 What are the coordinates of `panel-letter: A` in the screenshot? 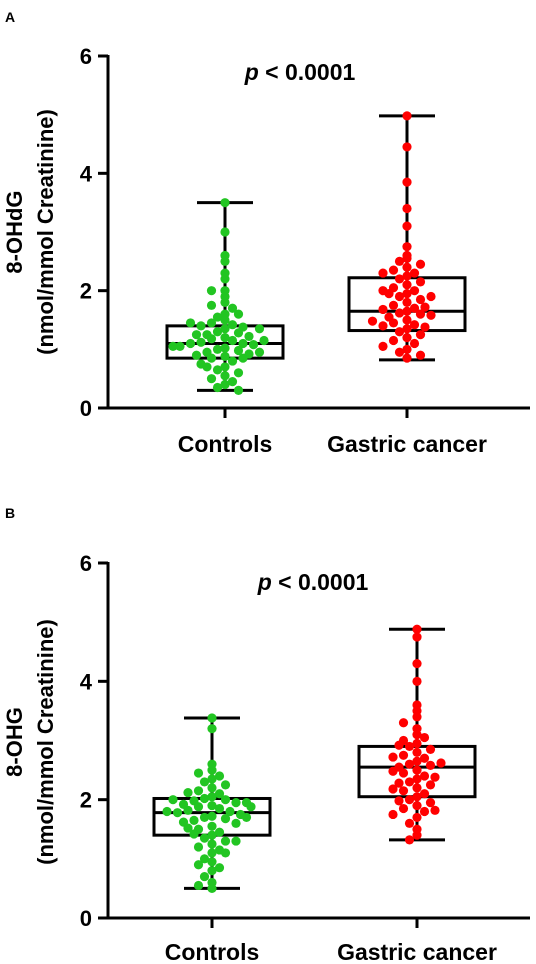 It's located at (10, 17).